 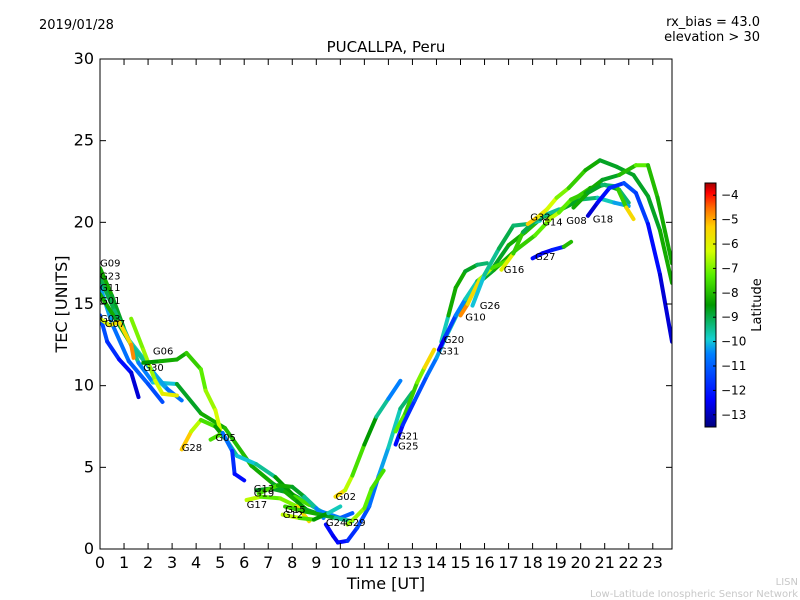 What do you see at coordinates (110, 288) in the screenshot?
I see `prn-label-g11: G11` at bounding box center [110, 288].